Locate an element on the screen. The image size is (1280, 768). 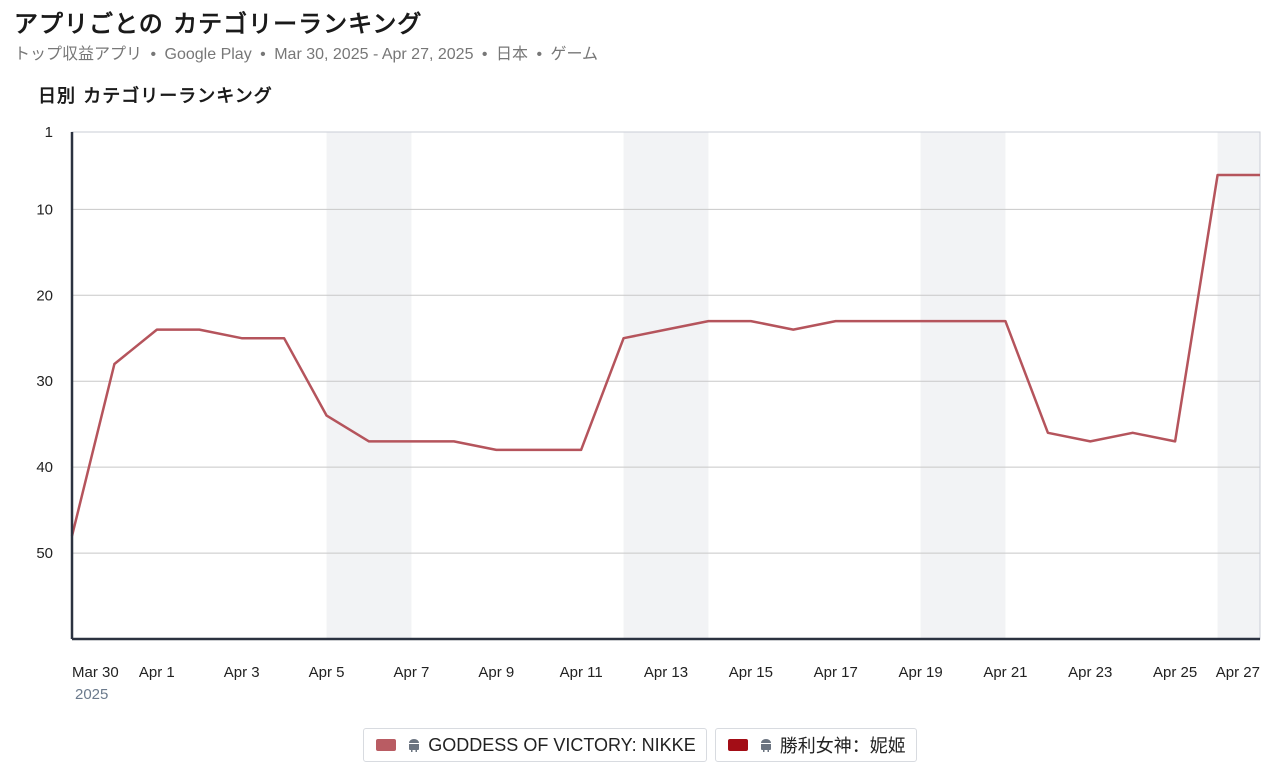
x-tick-label: Apr 1 is located at coordinates (157, 672).